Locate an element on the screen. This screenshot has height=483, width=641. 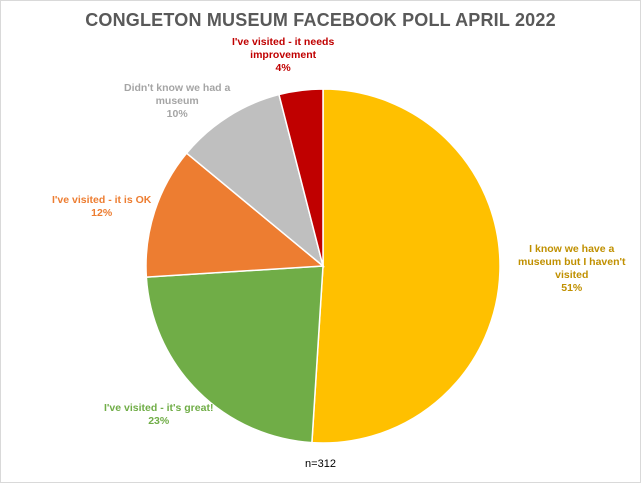
slice-label-line: museum but I haven't is located at coordinates (572, 262).